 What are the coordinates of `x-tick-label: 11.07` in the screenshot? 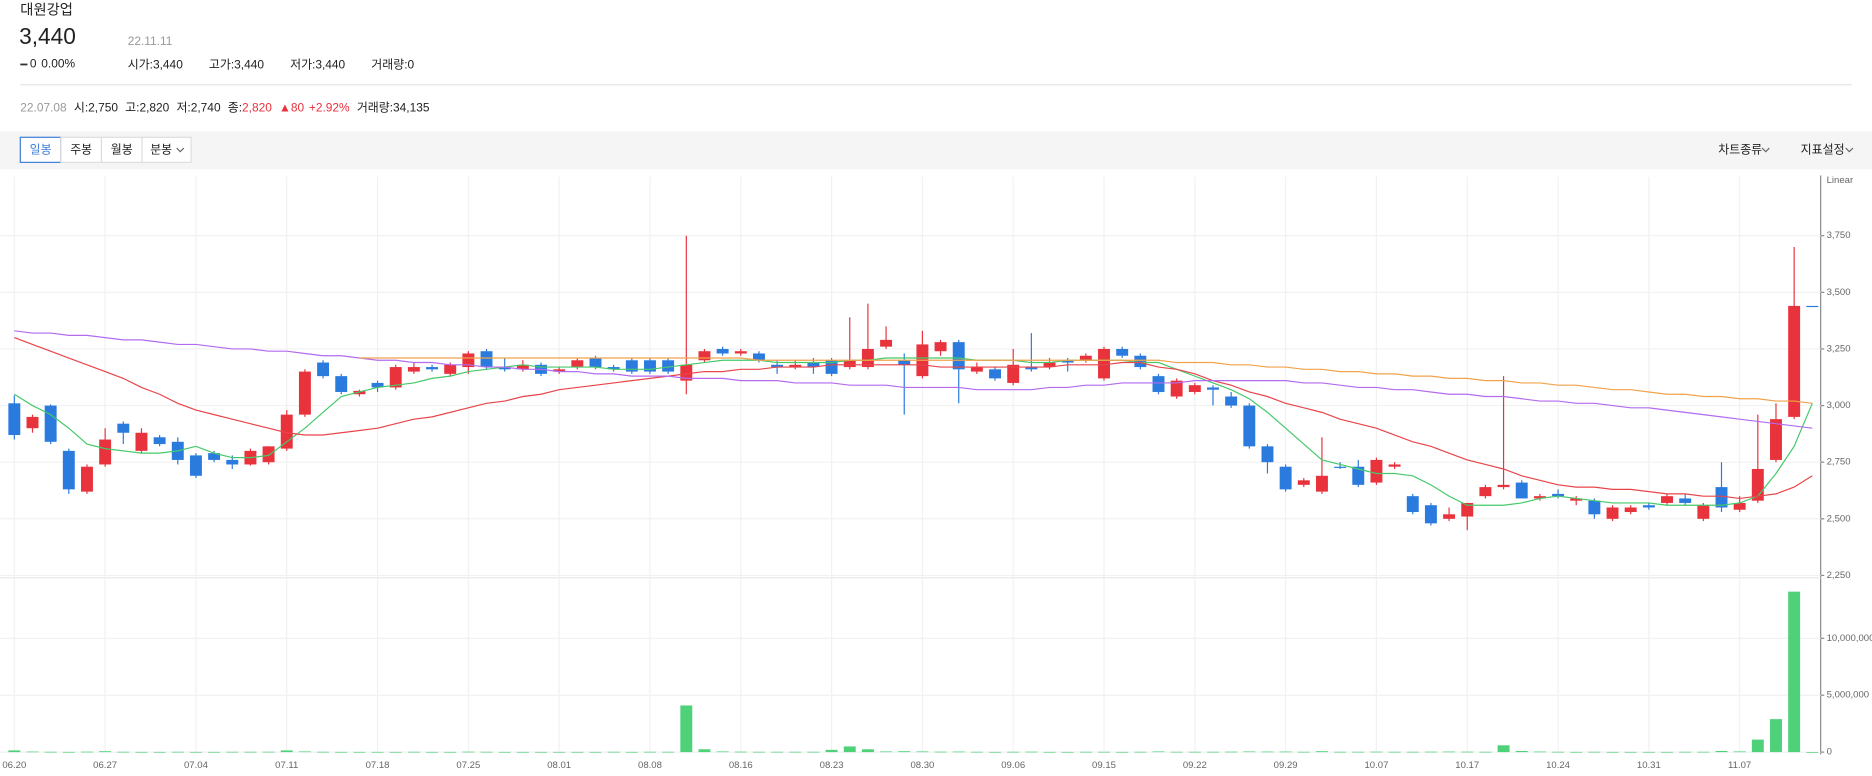 It's located at (1739, 765).